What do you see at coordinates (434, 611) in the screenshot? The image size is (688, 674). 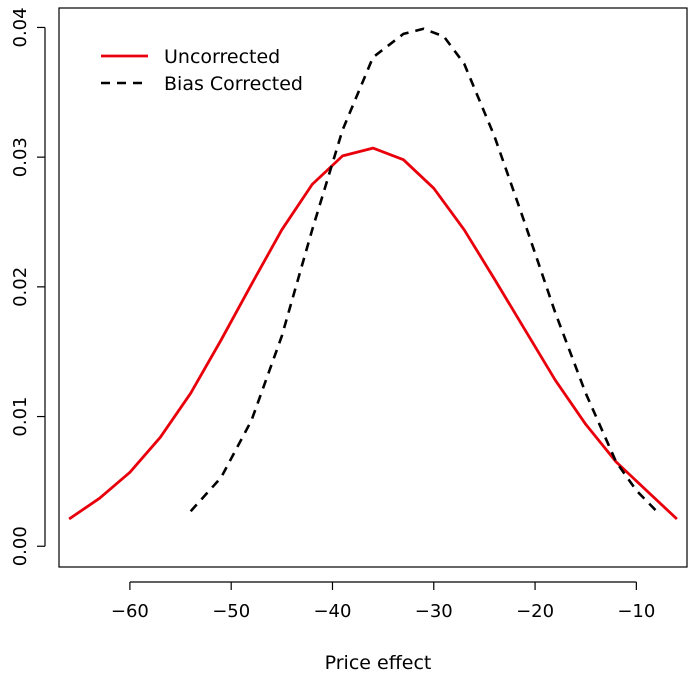 I see `x-tick-label: −30` at bounding box center [434, 611].